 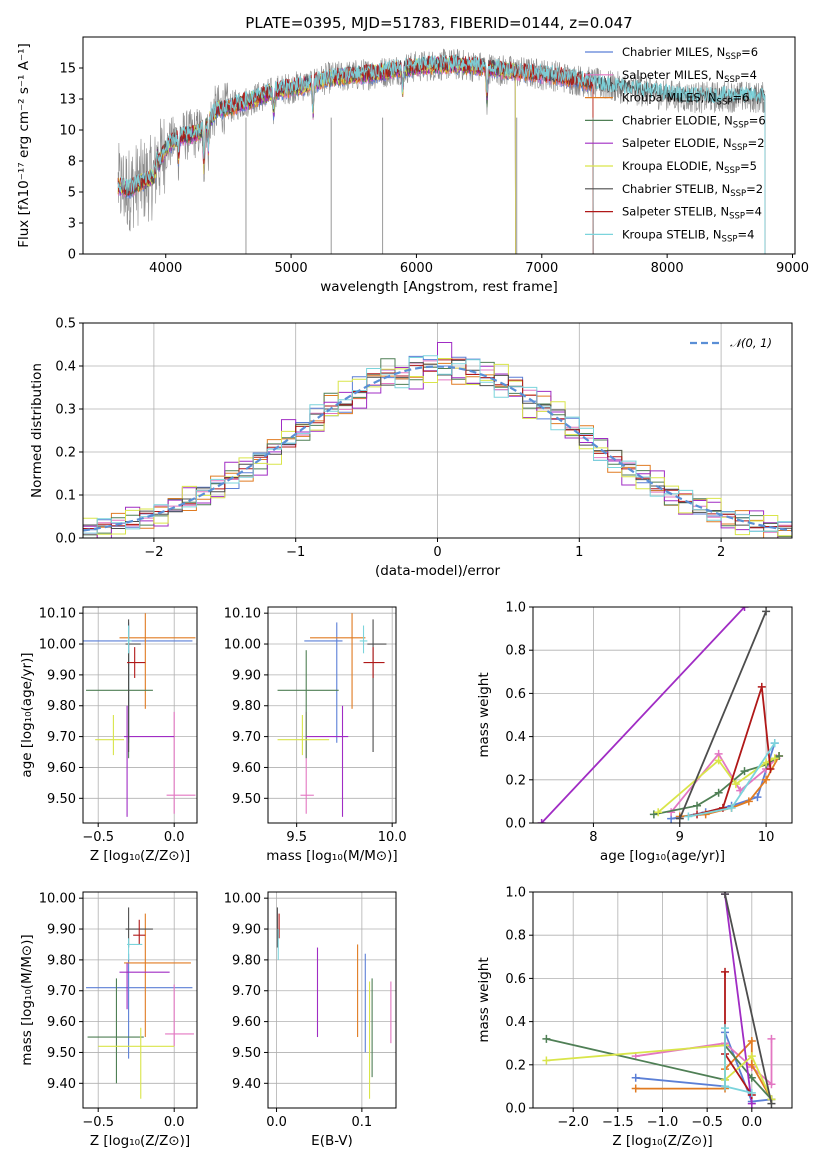 I want to click on x-tick-label: −1.0, so click(x=663, y=1122).